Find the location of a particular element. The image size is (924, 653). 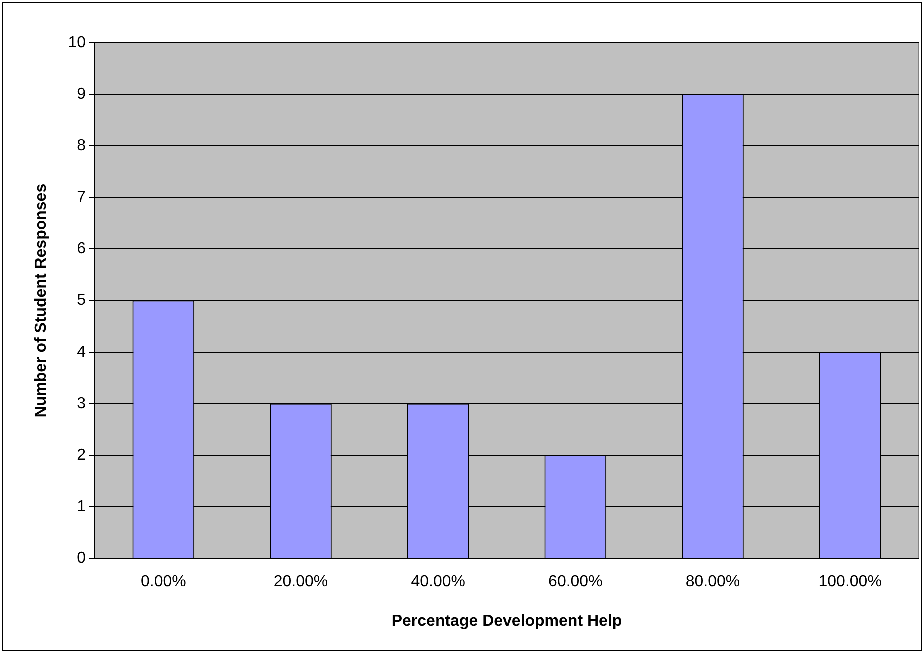

y-tick-label: 6 is located at coordinates (81, 249).